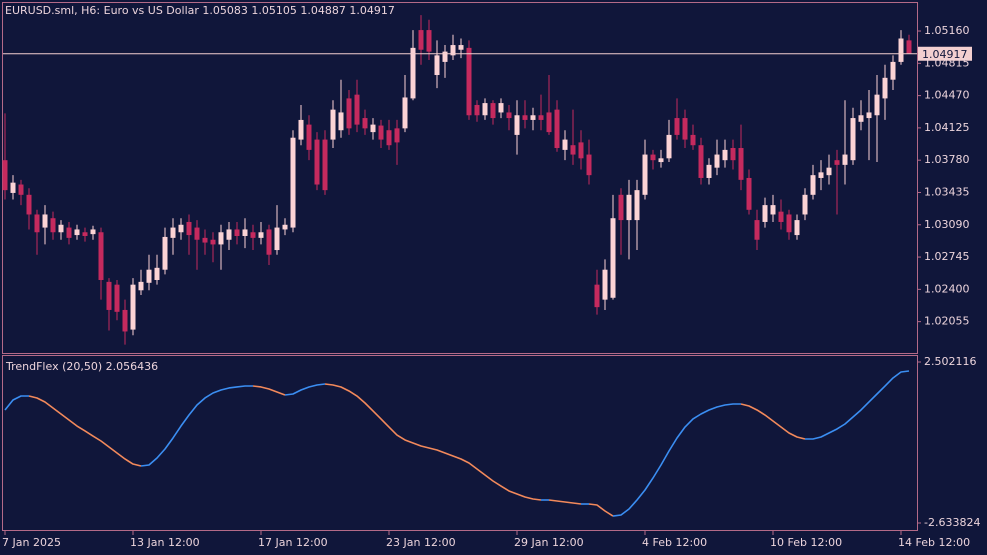 The height and width of the screenshot is (555, 987). What do you see at coordinates (421, 542) in the screenshot?
I see `x-tick-label: 23 Jan 12:00` at bounding box center [421, 542].